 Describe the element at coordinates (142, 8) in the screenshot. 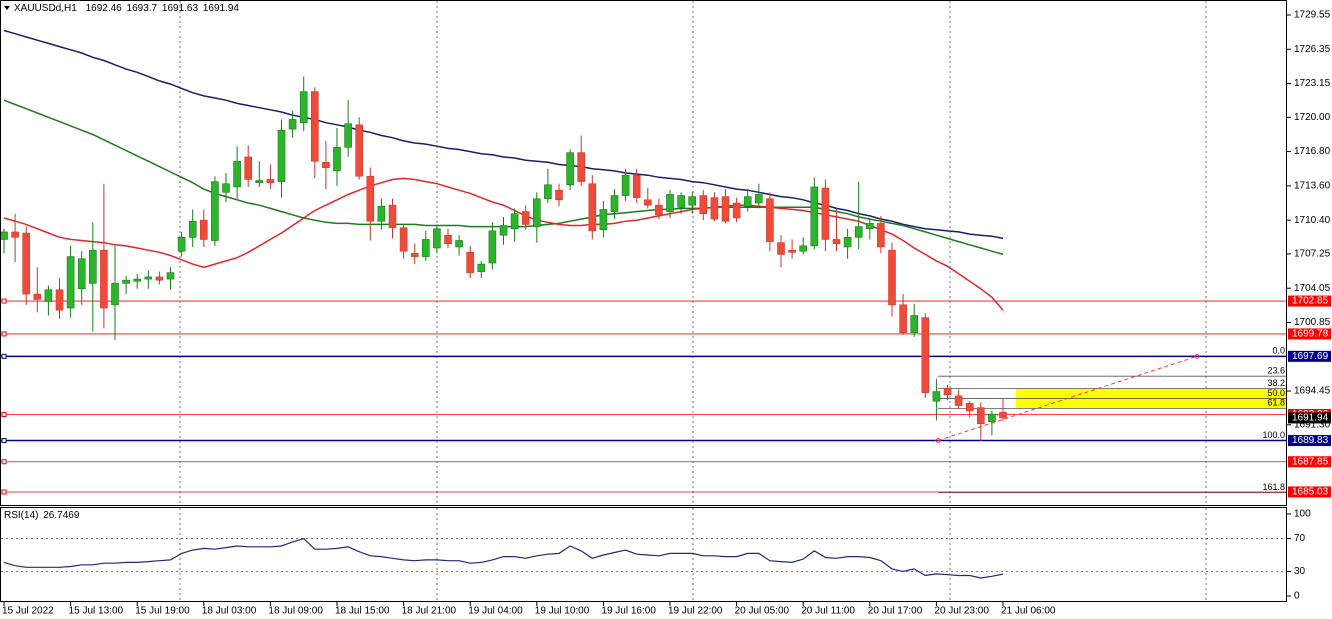

I see `high-price: 1693.7` at that location.